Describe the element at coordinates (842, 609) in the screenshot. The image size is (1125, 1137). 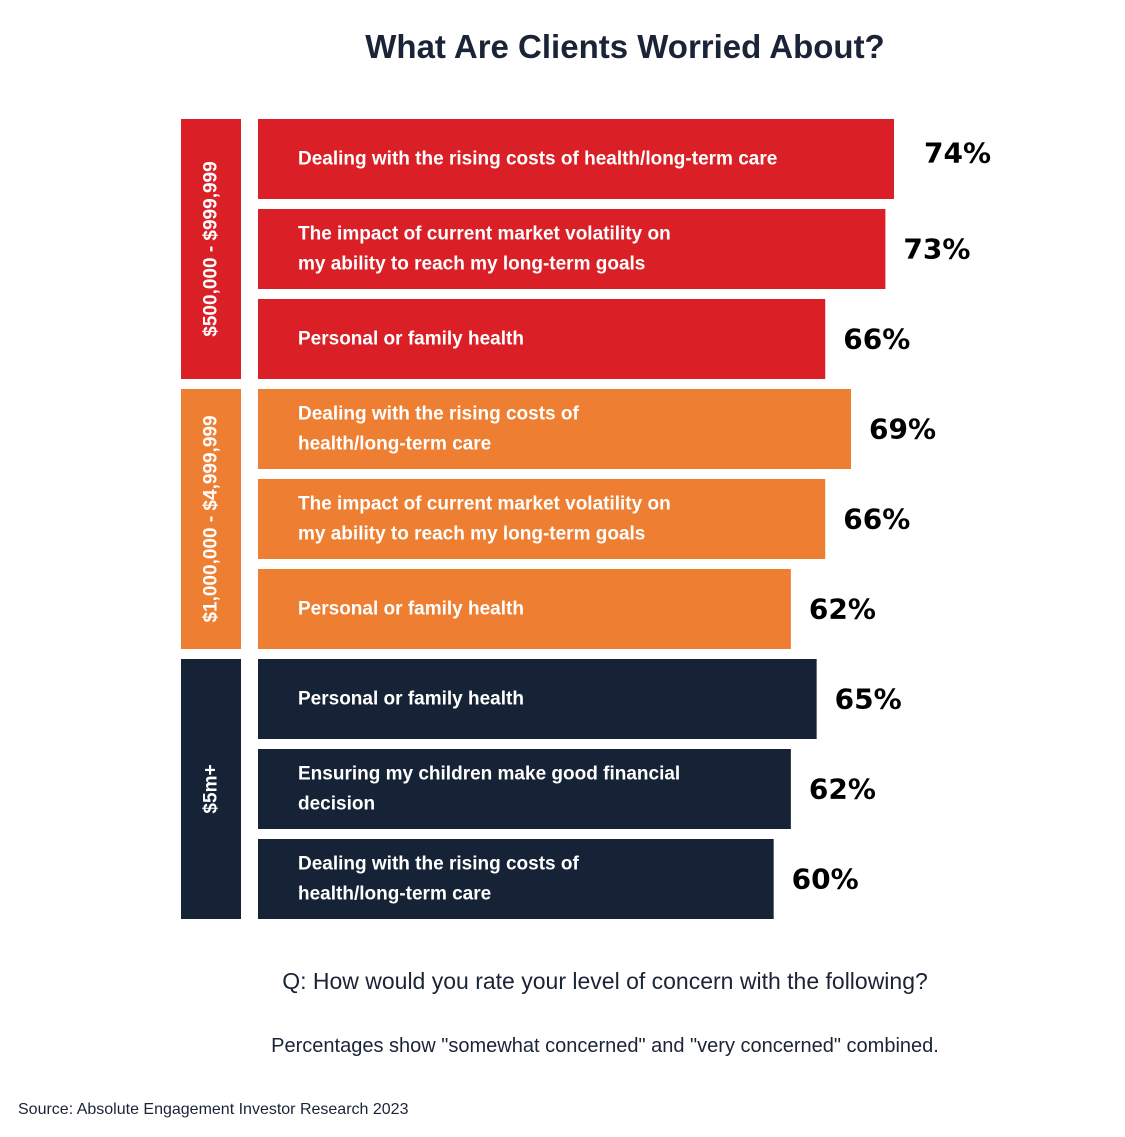
I see `value-label-1-2: 62%` at that location.